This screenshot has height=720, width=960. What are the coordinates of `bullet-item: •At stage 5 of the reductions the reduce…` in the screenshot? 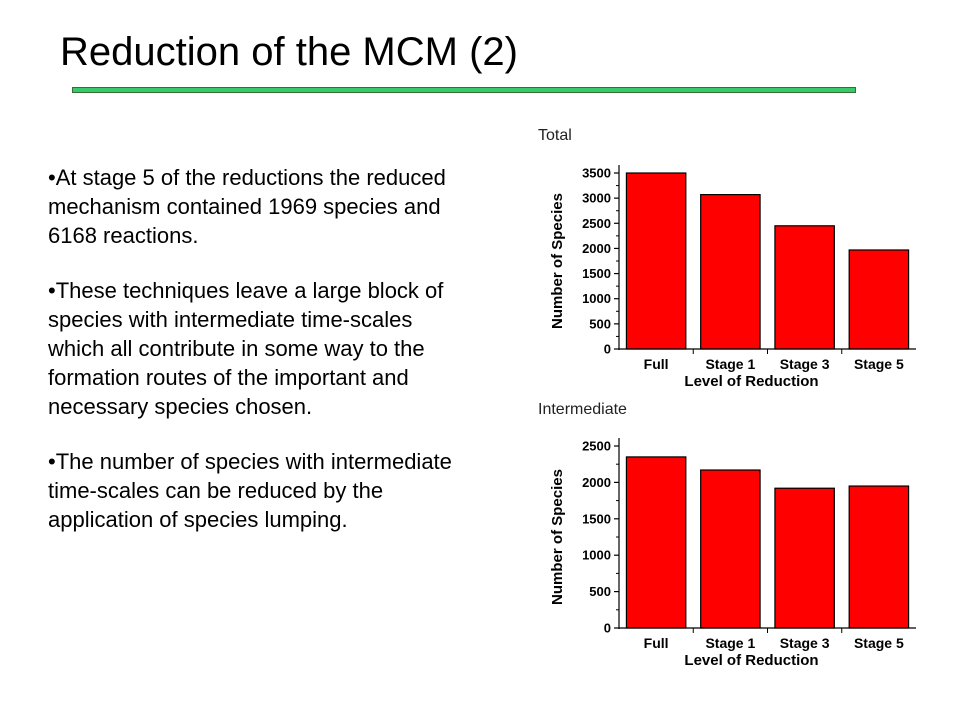 It's located at (247, 206).